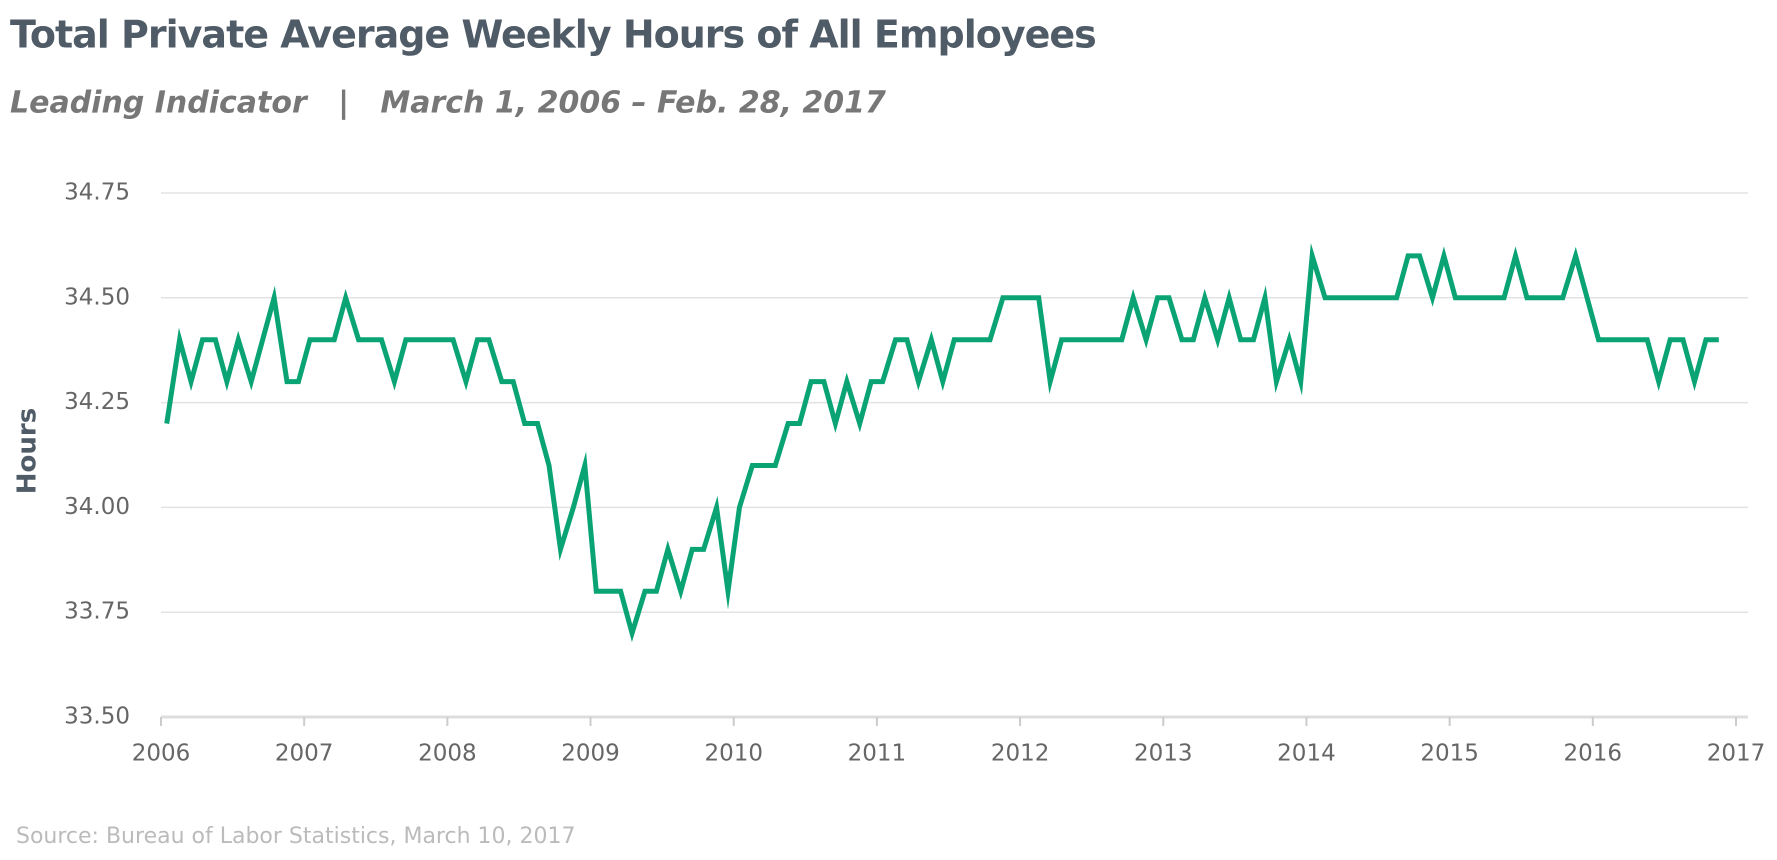  I want to click on x-tick-label: 2013, so click(1163, 754).